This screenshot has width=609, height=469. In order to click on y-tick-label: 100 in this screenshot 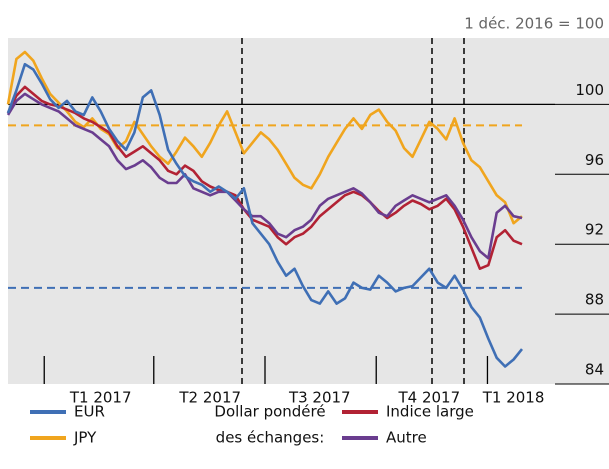, I will do `click(589, 90)`.